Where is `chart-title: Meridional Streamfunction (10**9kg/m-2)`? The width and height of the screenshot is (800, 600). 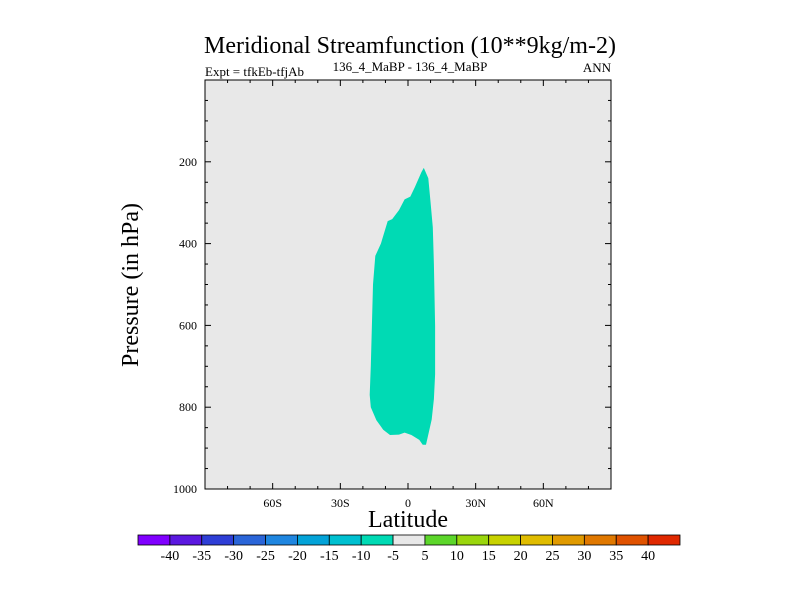
chart-title: Meridional Streamfunction (10**9kg/m-2) is located at coordinates (410, 46).